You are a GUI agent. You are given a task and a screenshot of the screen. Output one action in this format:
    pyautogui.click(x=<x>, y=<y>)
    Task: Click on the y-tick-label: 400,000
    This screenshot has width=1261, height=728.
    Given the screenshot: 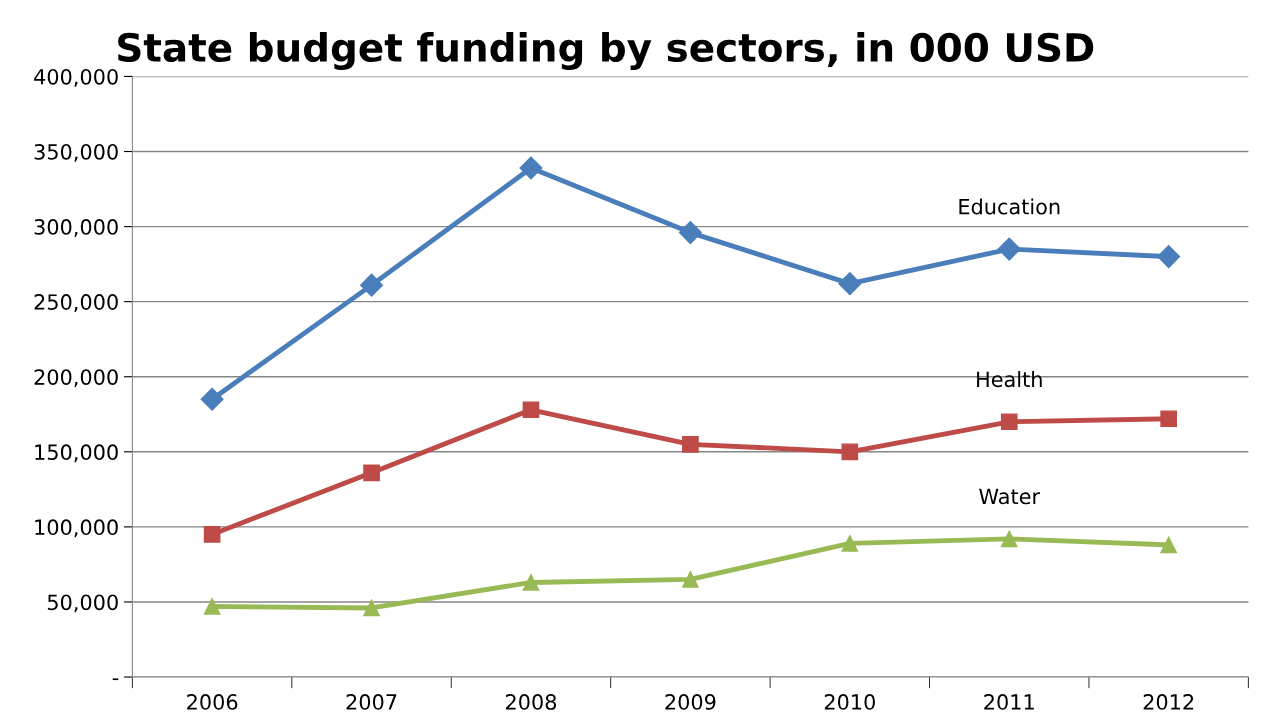 What is the action you would take?
    pyautogui.click(x=76, y=77)
    